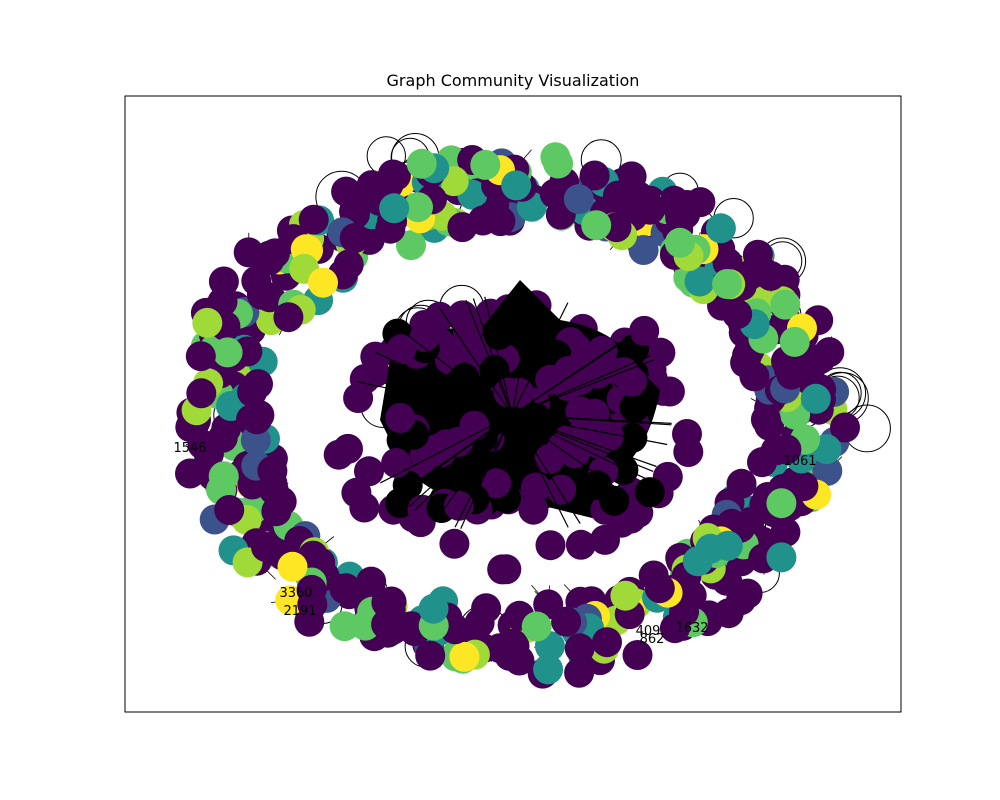 The image size is (1000, 800). Describe the element at coordinates (799, 461) in the screenshot. I see `node-label: 1061` at that location.